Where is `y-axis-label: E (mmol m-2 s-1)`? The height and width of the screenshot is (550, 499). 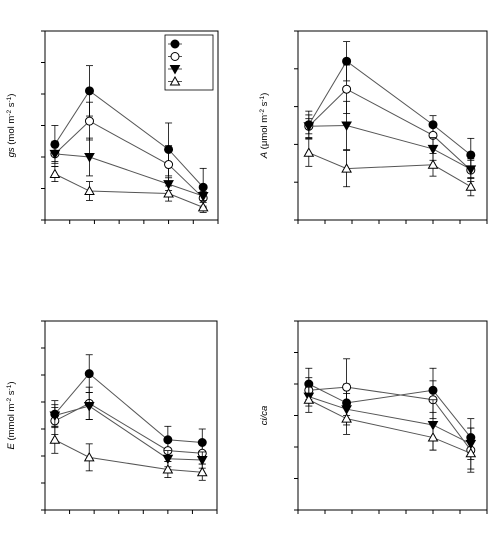
y-axis-label: E (mmol m-2 s-1) is located at coordinates (12, 415).